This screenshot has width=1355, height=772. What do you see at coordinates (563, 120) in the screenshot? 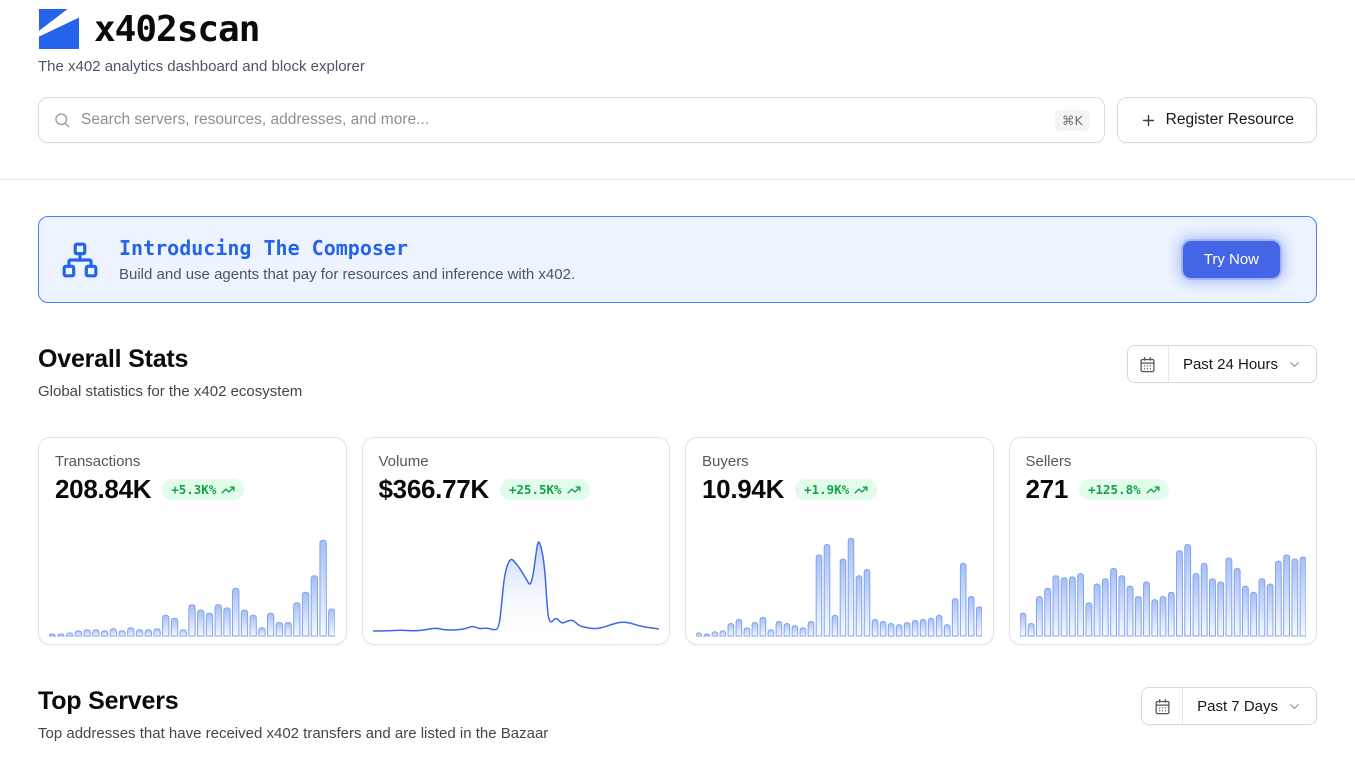
I see `search-input` at bounding box center [563, 120].